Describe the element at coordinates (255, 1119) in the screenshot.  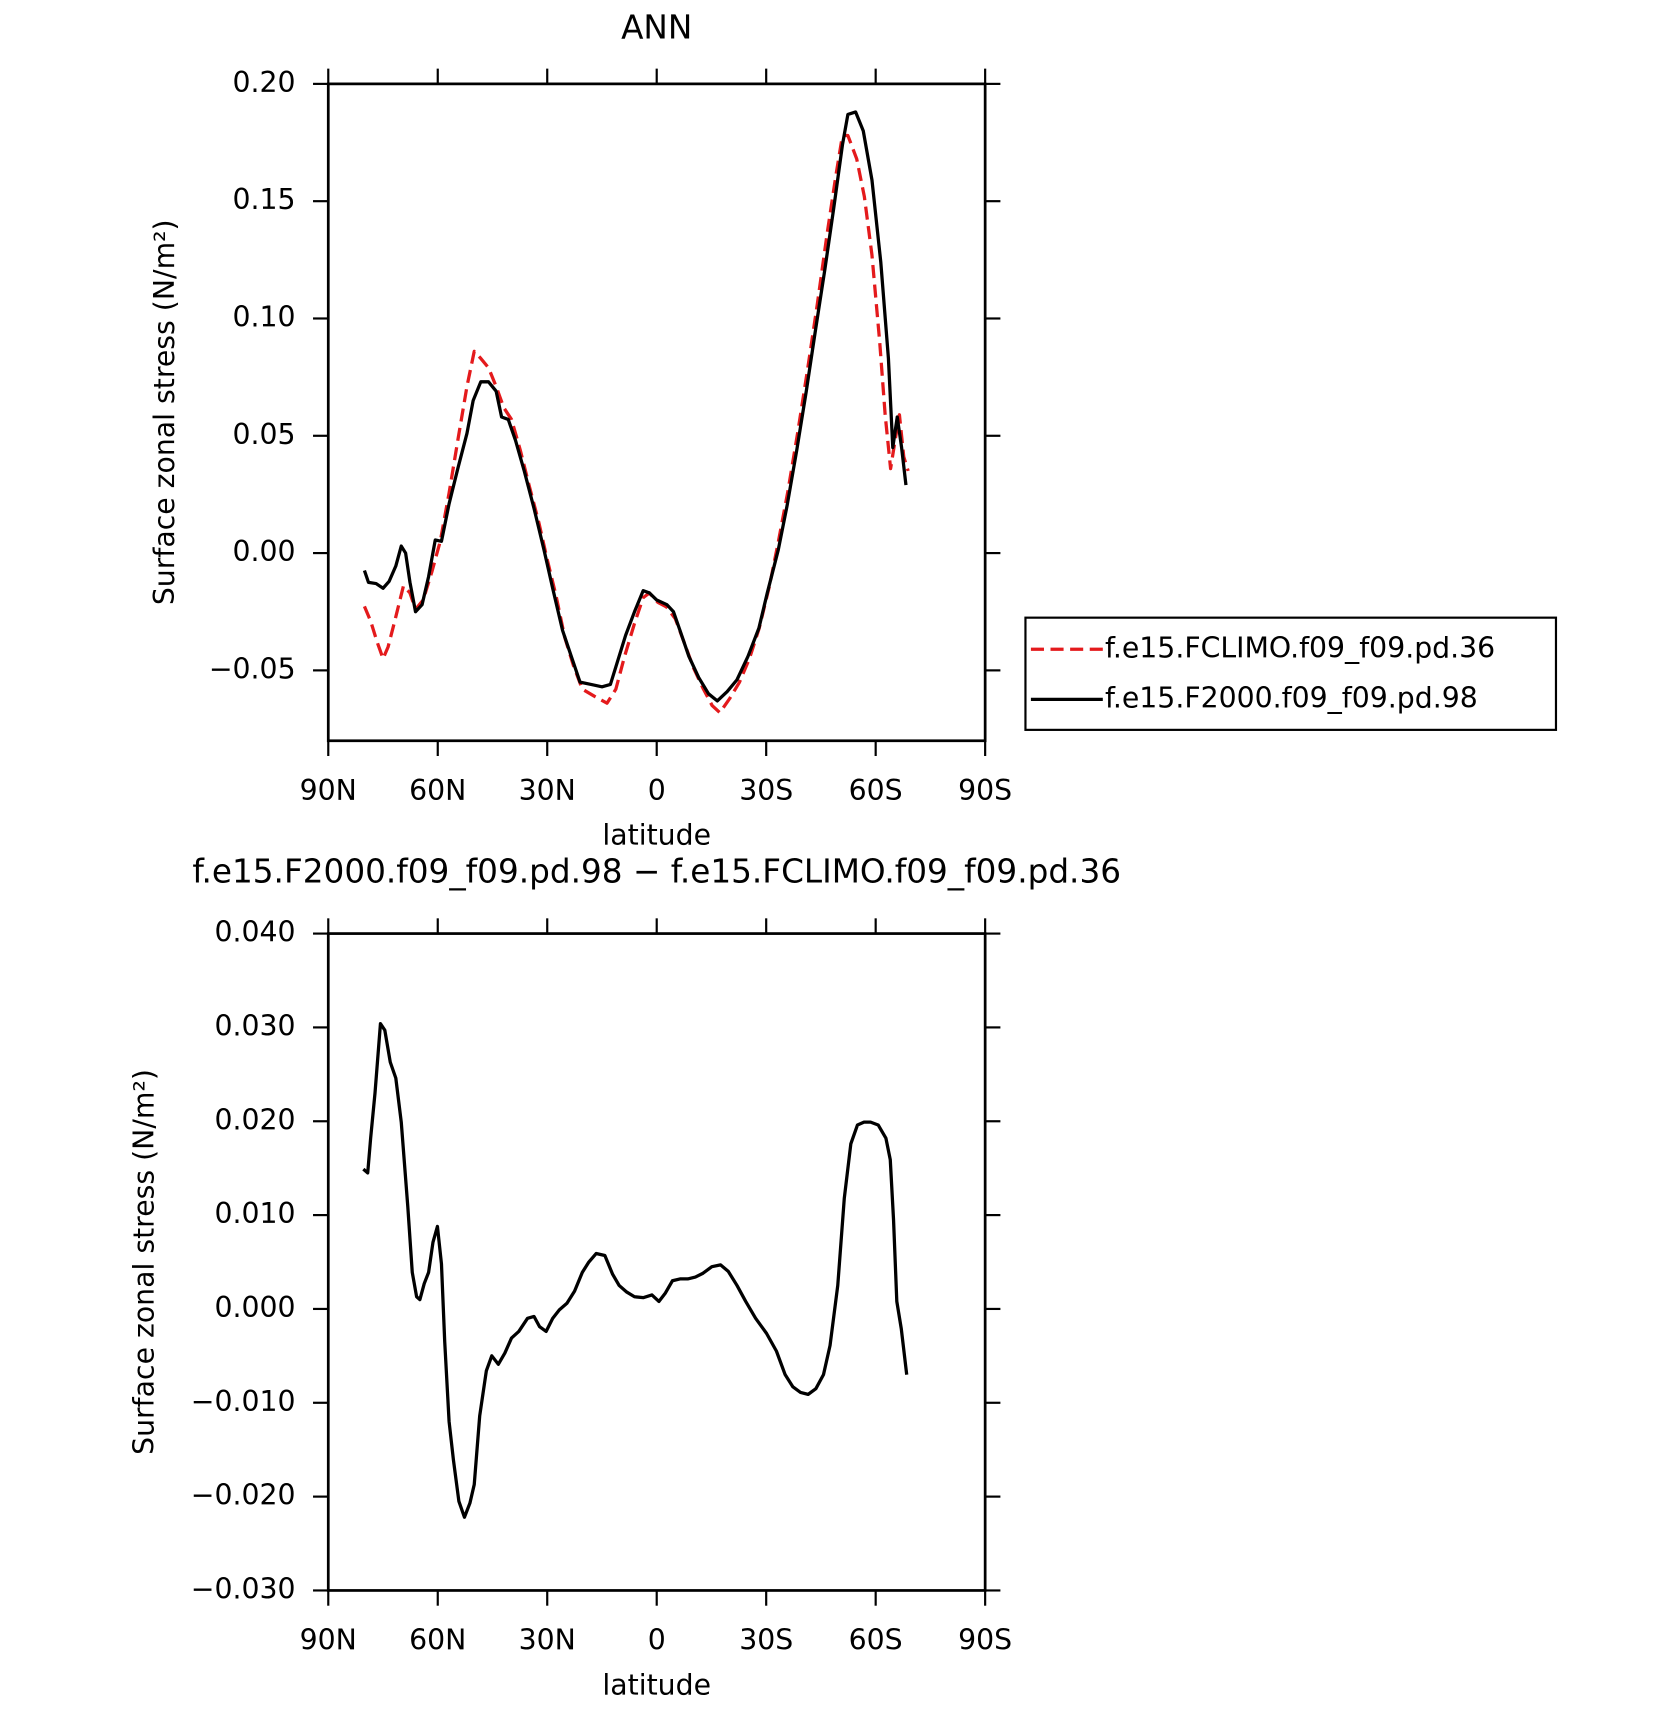
I see `y-tick-label: 0.020` at that location.